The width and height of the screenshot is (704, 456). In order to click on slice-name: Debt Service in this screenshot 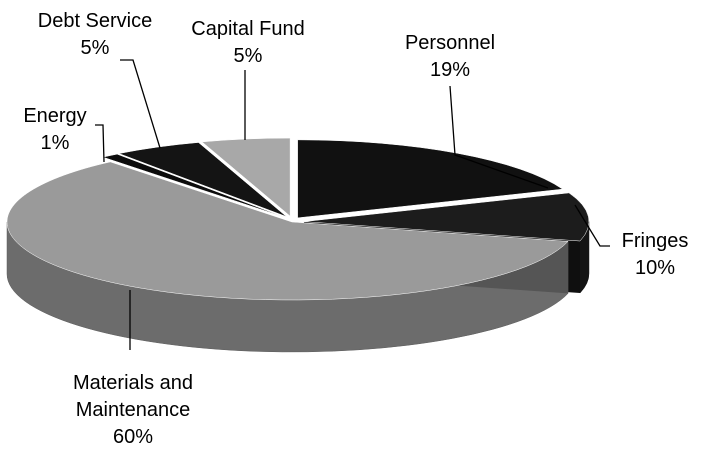, I will do `click(95, 21)`.